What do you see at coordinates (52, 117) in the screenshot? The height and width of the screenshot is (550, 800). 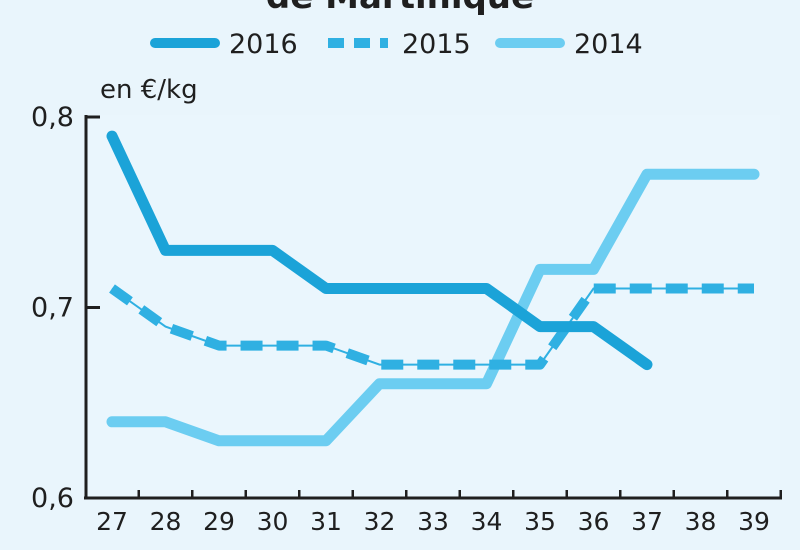 I see `y-tick-label: 0,8` at bounding box center [52, 117].